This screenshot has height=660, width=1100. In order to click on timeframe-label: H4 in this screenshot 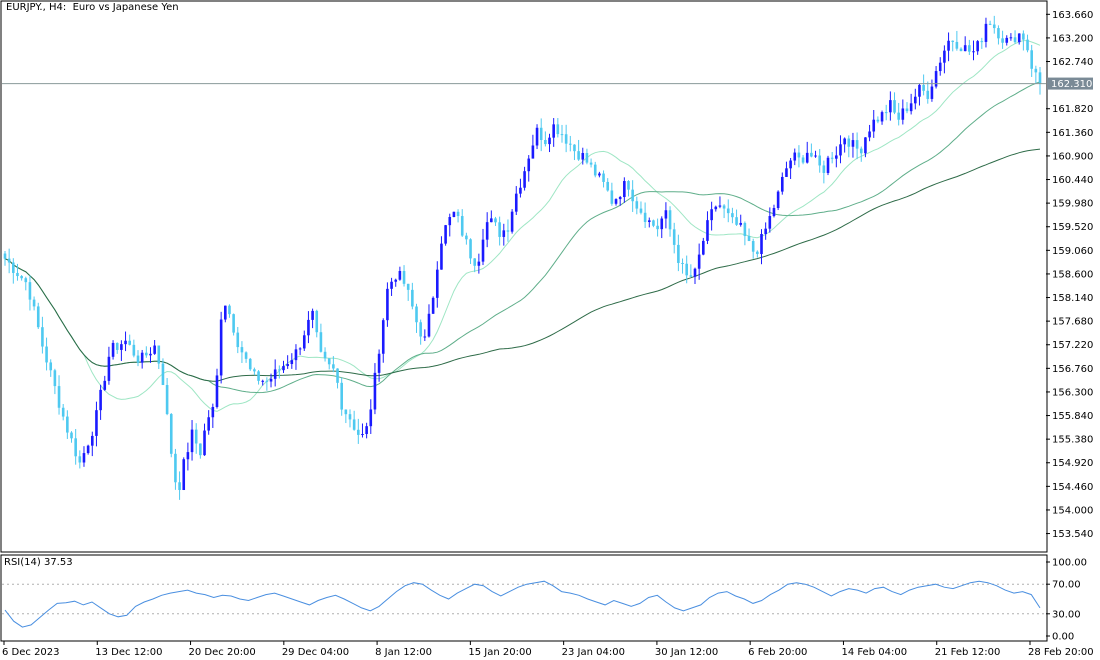, I will do `click(55, 7)`.